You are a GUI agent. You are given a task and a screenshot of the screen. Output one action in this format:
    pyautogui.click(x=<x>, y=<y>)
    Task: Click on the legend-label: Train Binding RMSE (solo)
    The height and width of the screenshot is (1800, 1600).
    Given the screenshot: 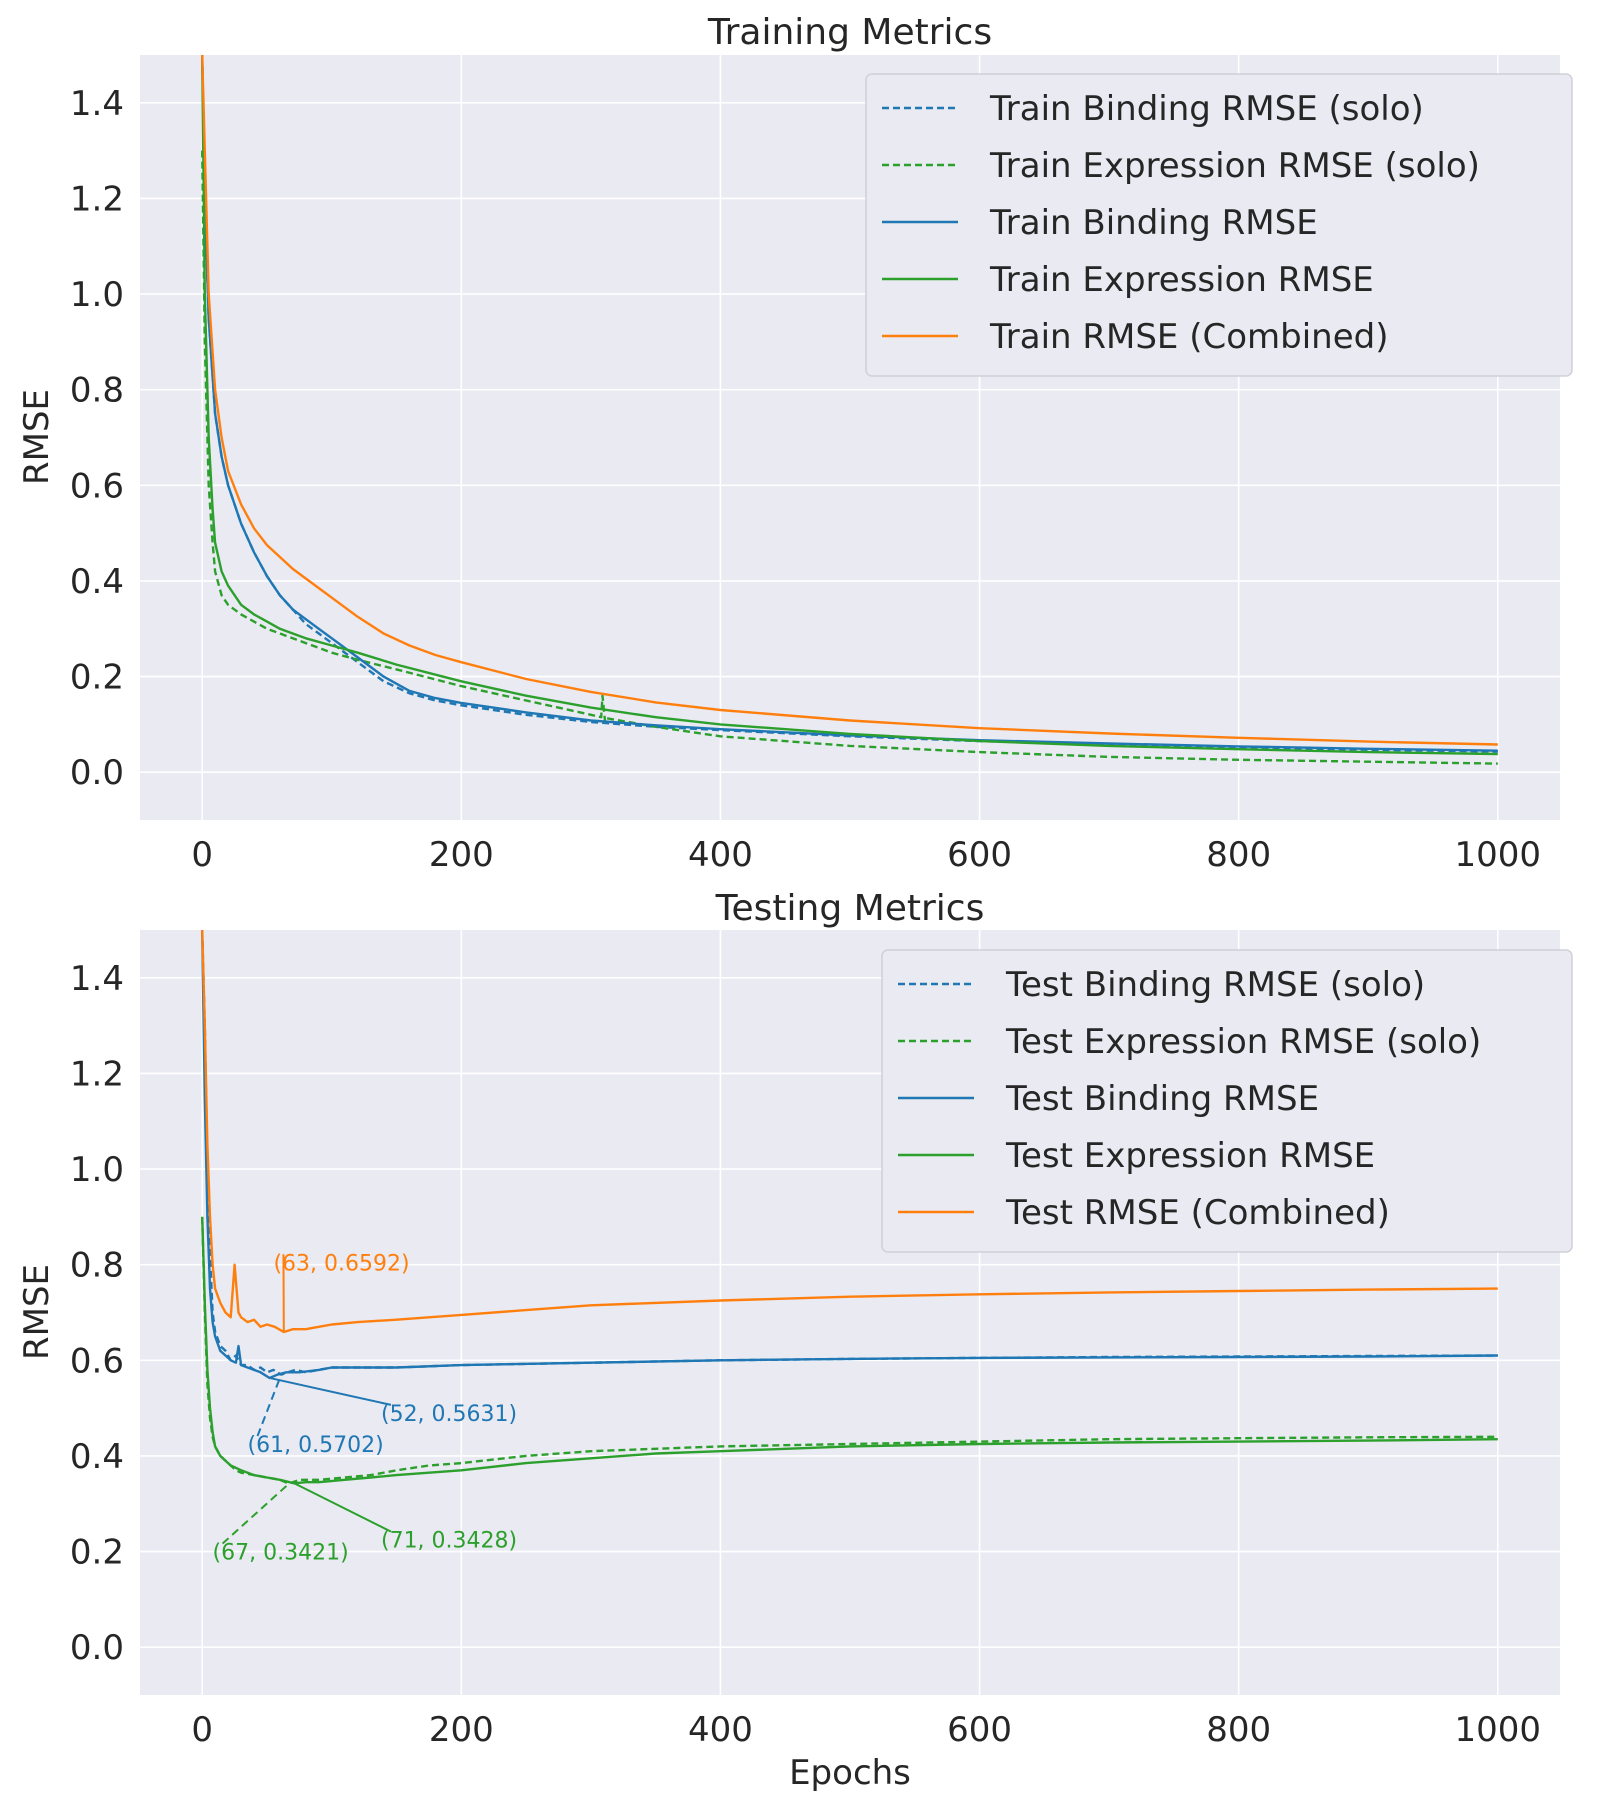 What is the action you would take?
    pyautogui.click(x=1206, y=109)
    